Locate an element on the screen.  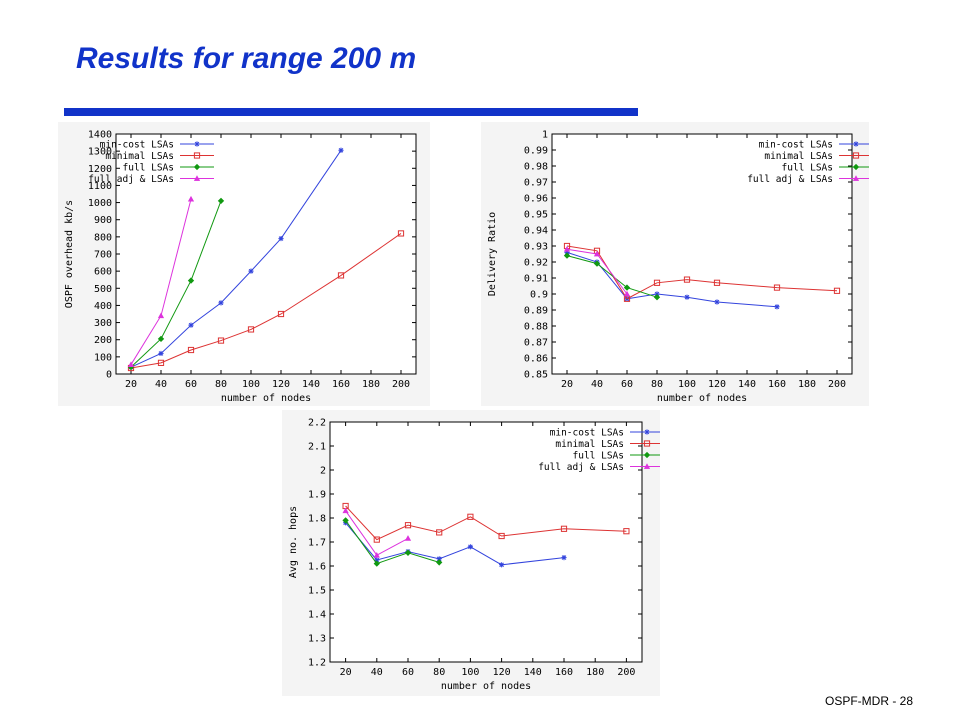
chart-1-x-tick-label: 20 is located at coordinates (131, 384).